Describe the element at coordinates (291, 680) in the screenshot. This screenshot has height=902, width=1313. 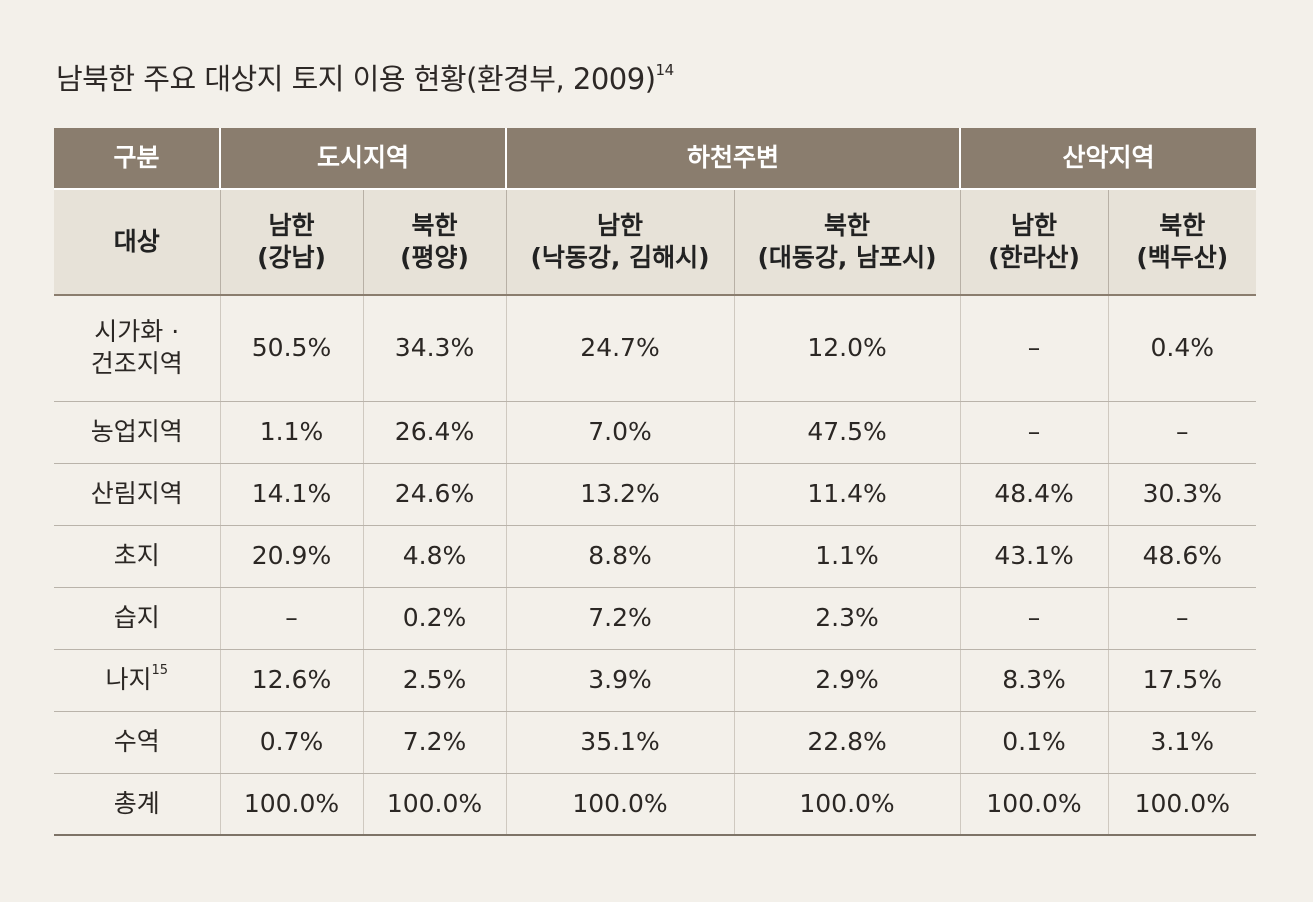
I see `table-cell: 12.6%` at that location.